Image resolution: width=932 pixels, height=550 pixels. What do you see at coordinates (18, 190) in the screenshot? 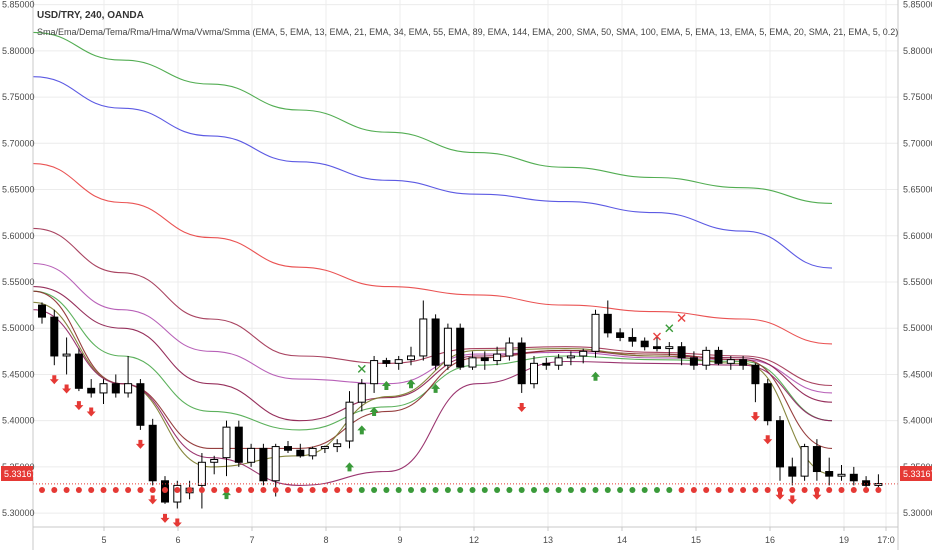
I see `y-tick-label-left: 5.65000` at bounding box center [18, 190].